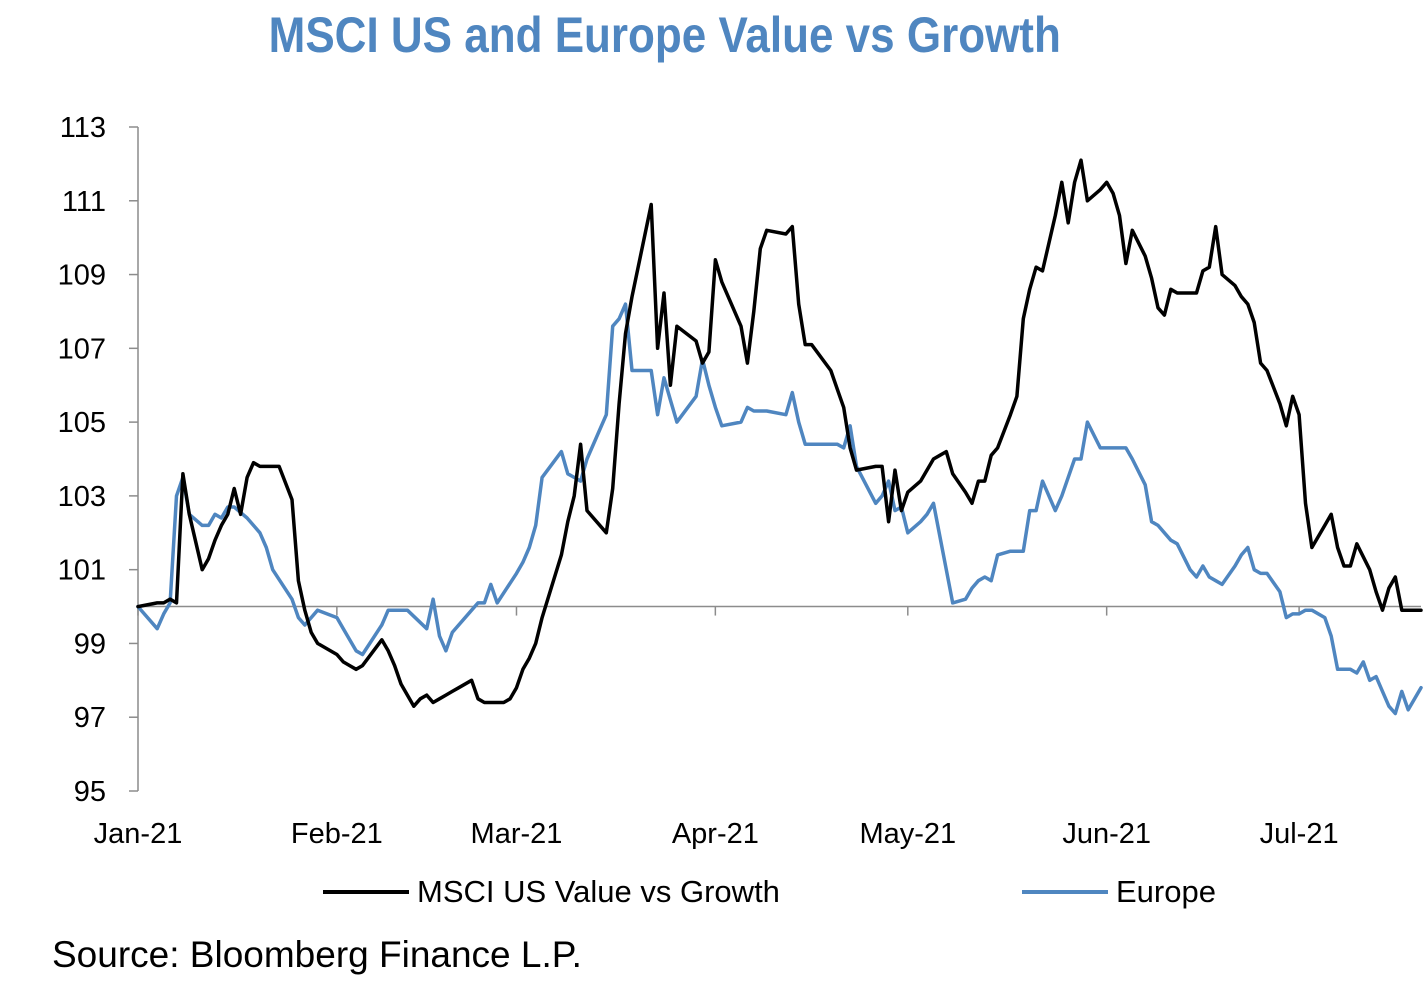 The height and width of the screenshot is (985, 1427). What do you see at coordinates (1106, 834) in the screenshot?
I see `x-tick-label: Jun-21` at bounding box center [1106, 834].